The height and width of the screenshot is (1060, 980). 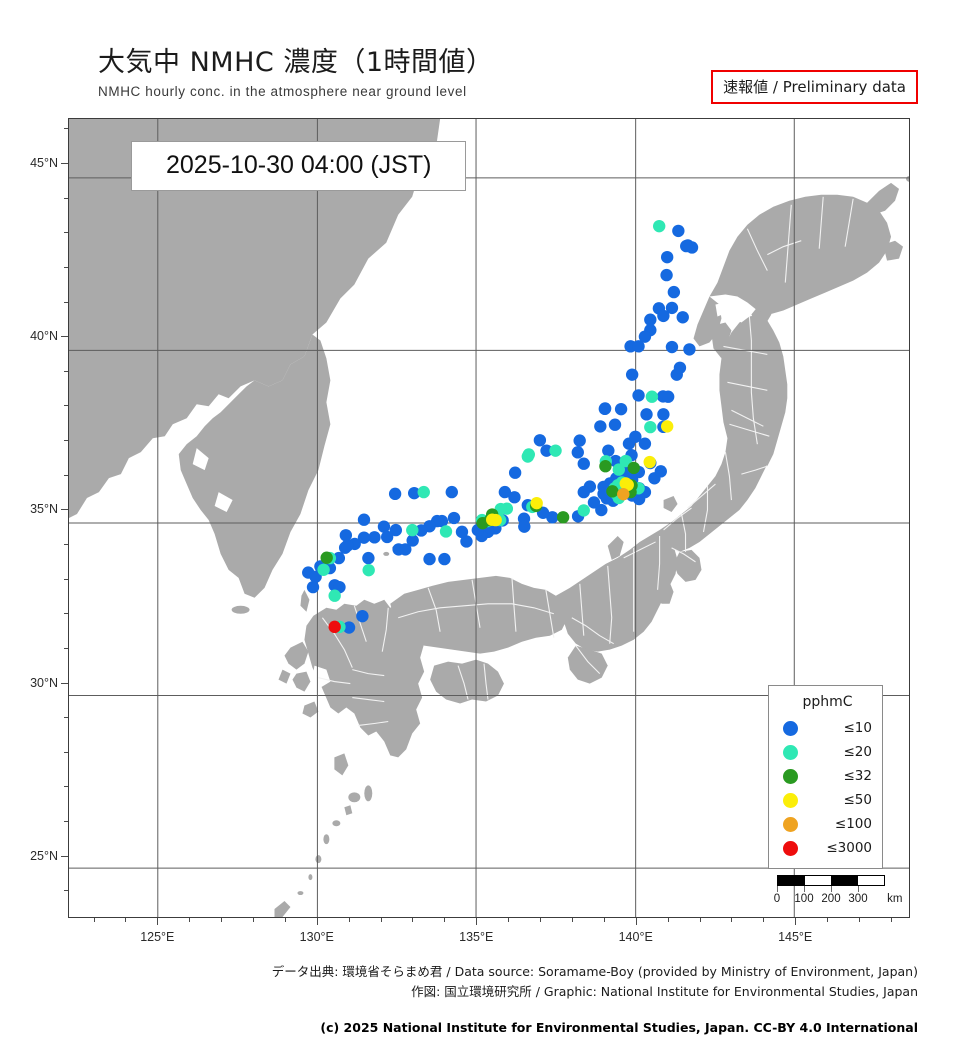 What do you see at coordinates (44, 855) in the screenshot?
I see `y-axis-label: 25°N` at bounding box center [44, 855].